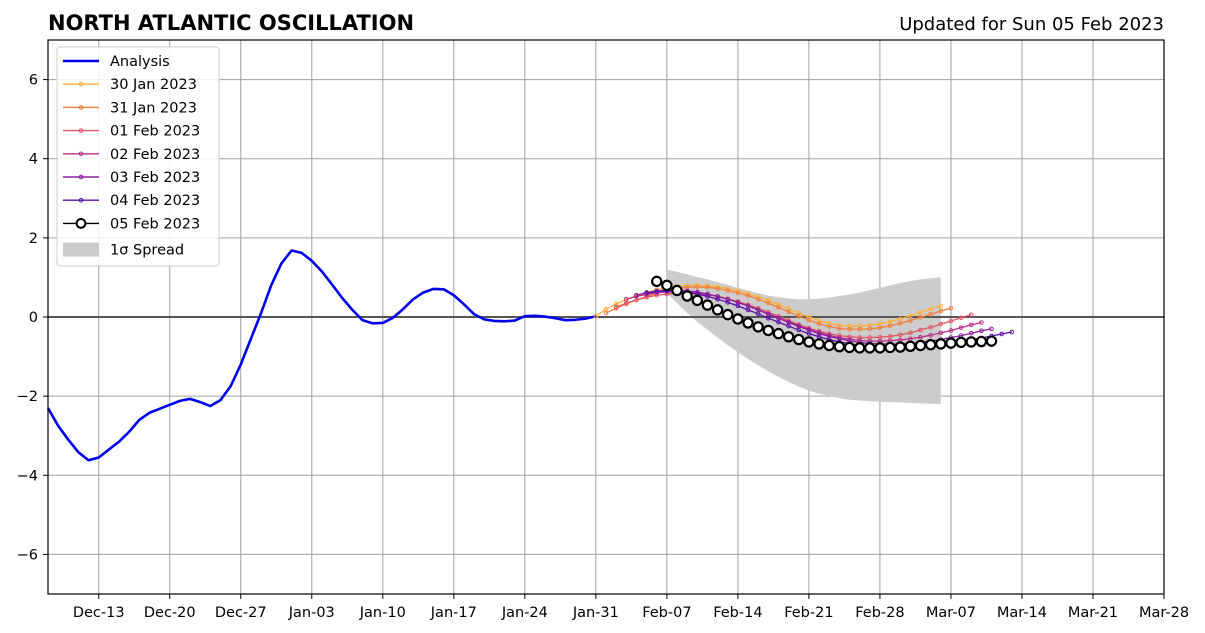  What do you see at coordinates (1093, 613) in the screenshot?
I see `x-tick-label: Mar-21` at bounding box center [1093, 613].